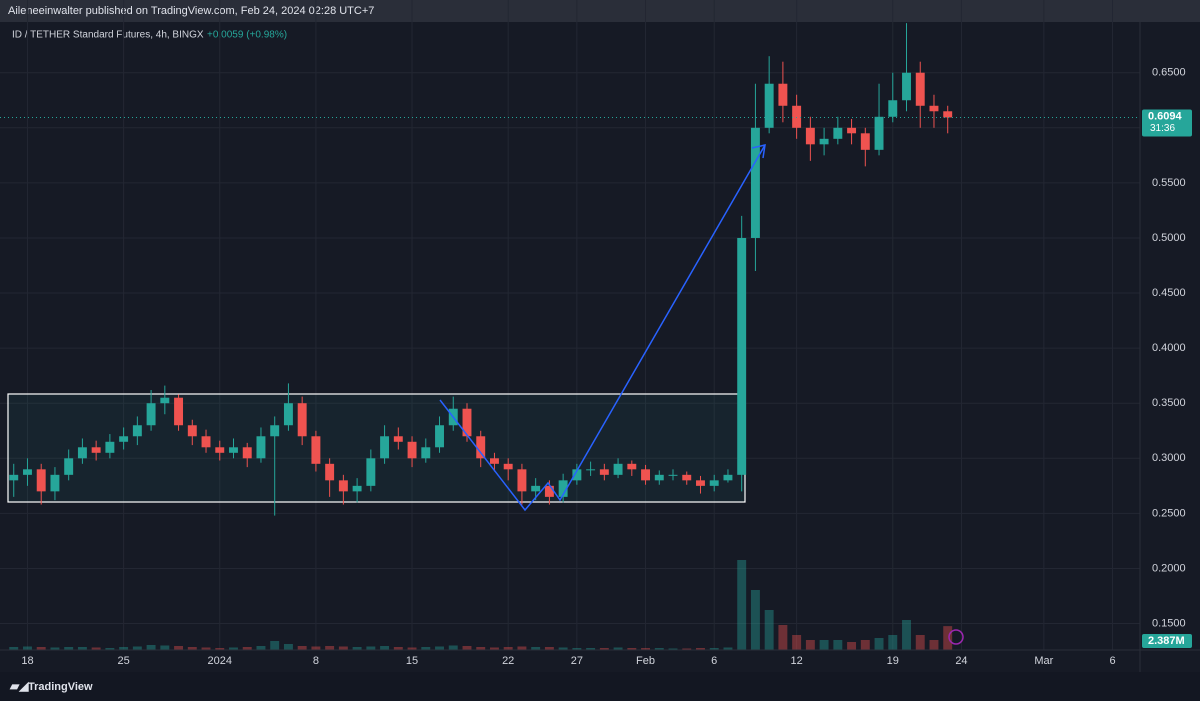 The height and width of the screenshot is (701, 1200). I want to click on x-tick-label: 12, so click(797, 661).